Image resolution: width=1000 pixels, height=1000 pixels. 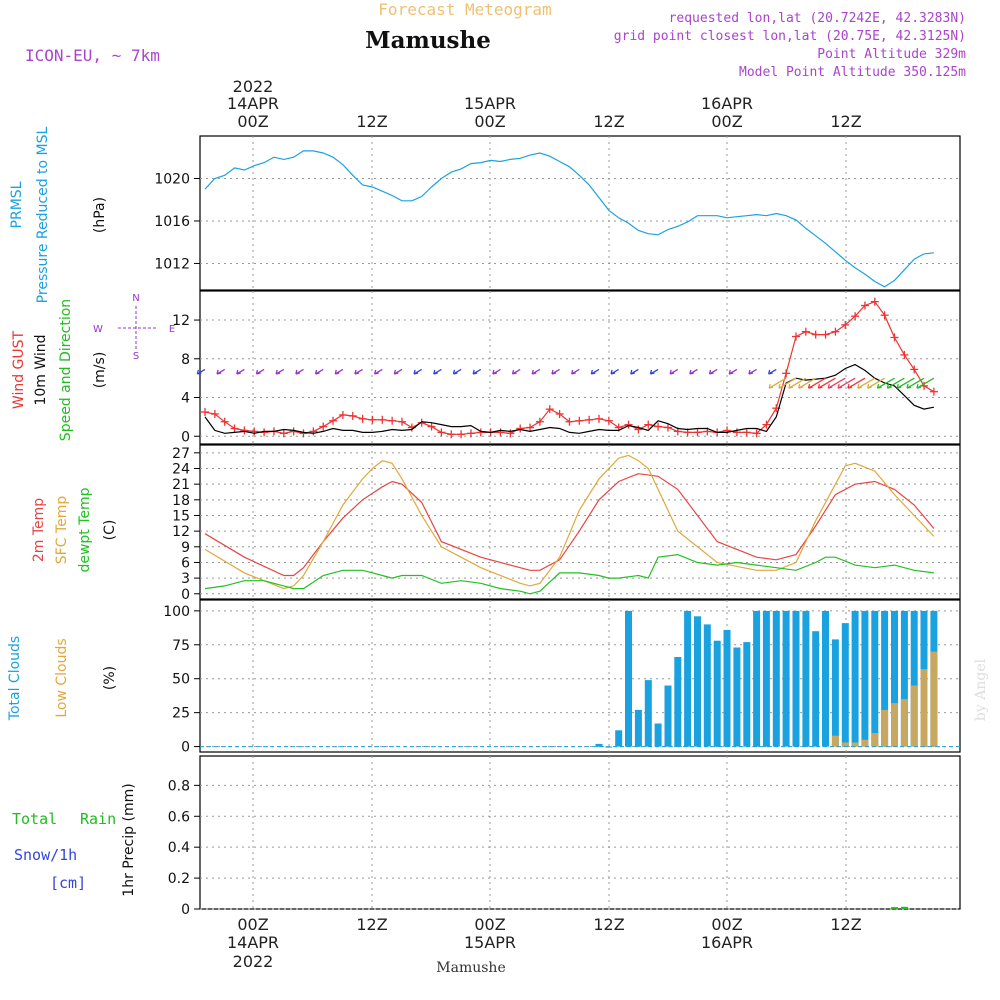 What do you see at coordinates (894, 908) in the screenshot?
I see `bar-total-rain` at bounding box center [894, 908].